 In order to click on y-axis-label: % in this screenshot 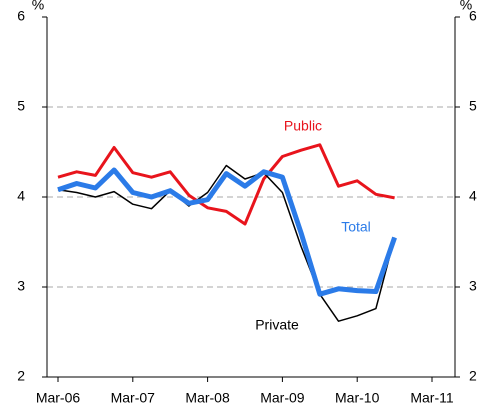, I will do `click(38, 6)`.